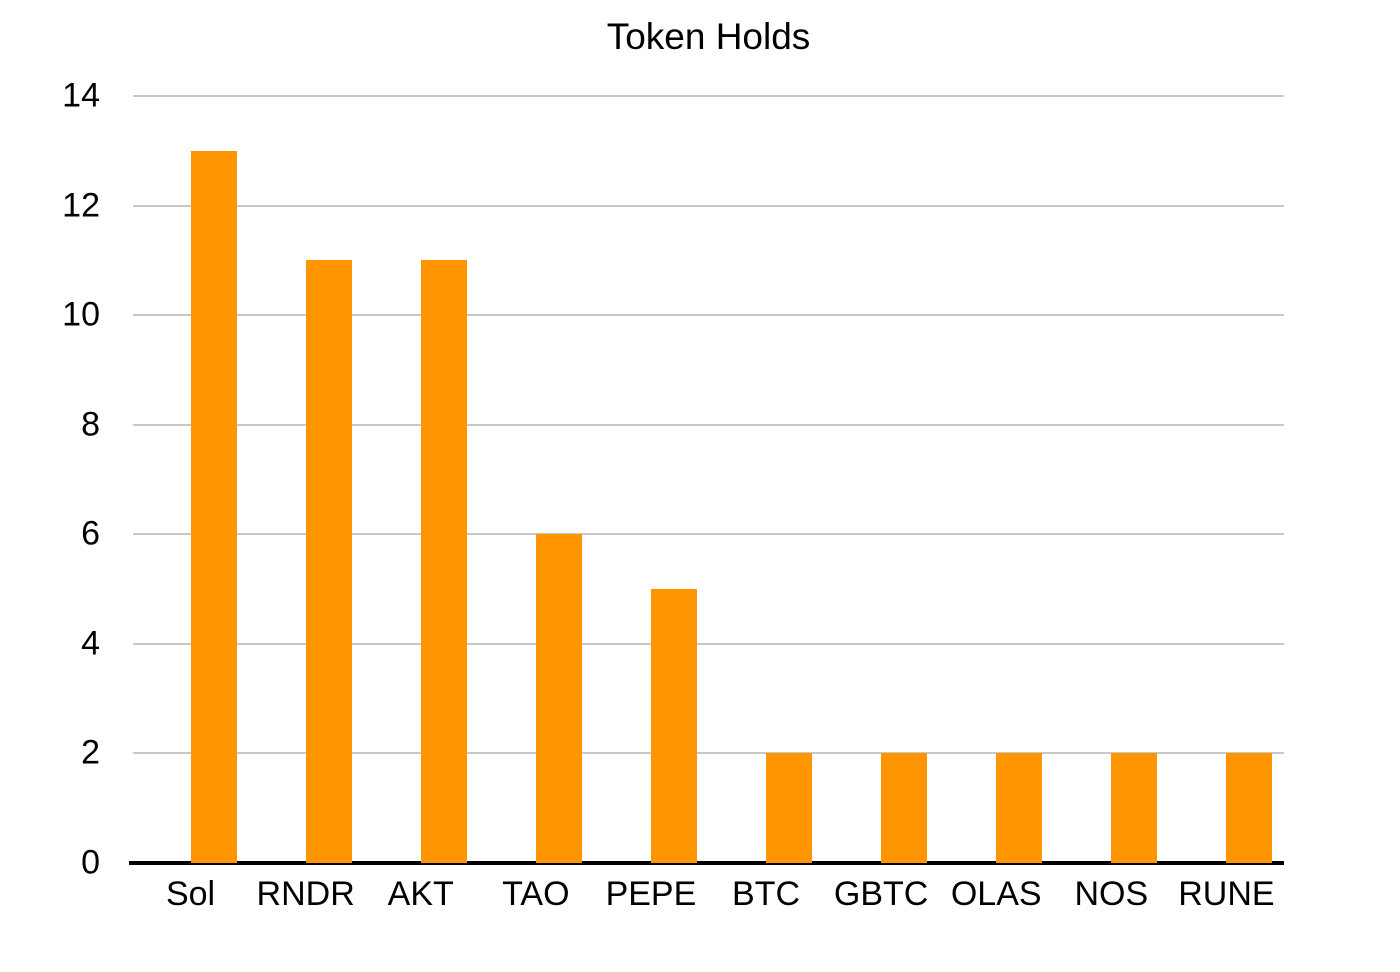 This screenshot has width=1400, height=972. Describe the element at coordinates (996, 894) in the screenshot. I see `x-tick-label-olas: OLAS` at that location.